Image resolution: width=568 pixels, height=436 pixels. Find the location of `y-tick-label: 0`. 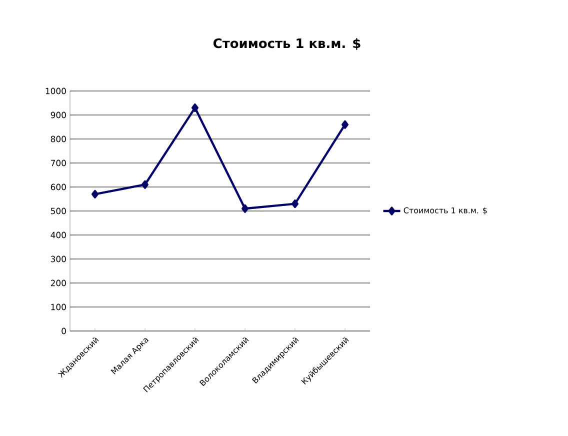

y-tick-label: 0 is located at coordinates (64, 331).